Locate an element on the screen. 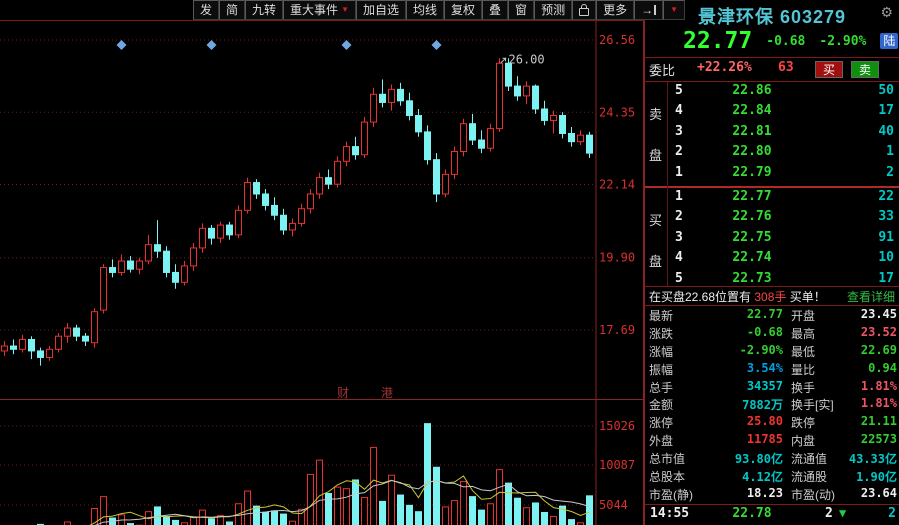  stat-label: 涨停 is located at coordinates (661, 423).